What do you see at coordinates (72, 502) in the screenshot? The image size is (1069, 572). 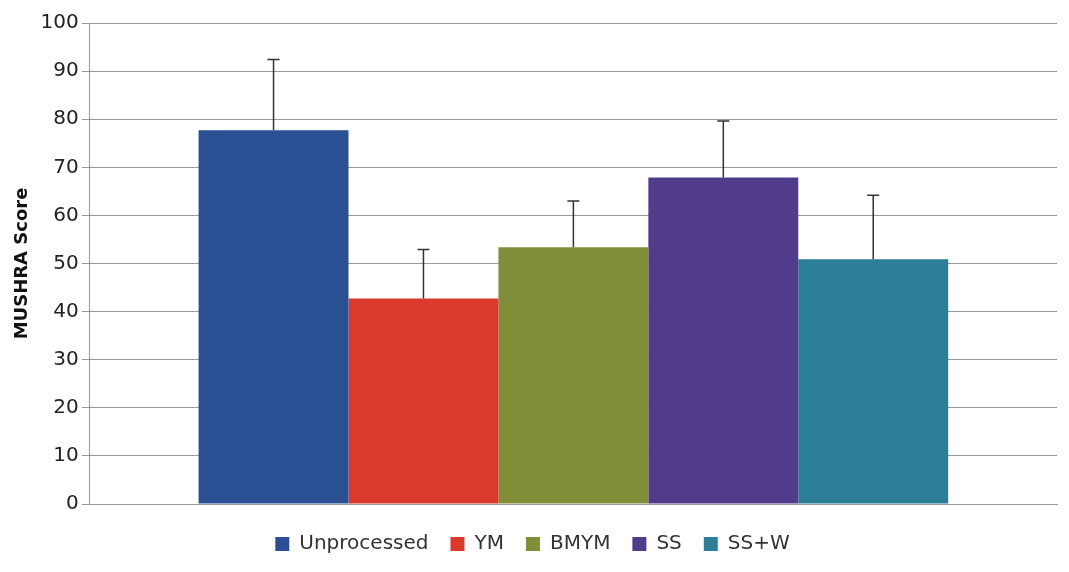 I see `y-tick-label: 0` at bounding box center [72, 502].